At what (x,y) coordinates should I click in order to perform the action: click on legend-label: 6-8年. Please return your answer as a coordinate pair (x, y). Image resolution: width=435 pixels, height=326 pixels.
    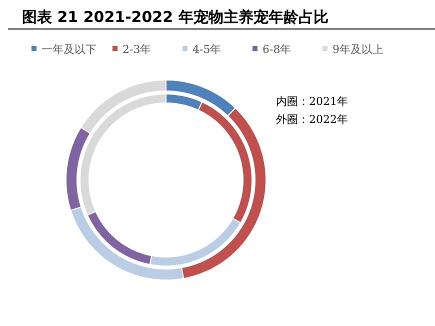
    Looking at the image, I should click on (277, 49).